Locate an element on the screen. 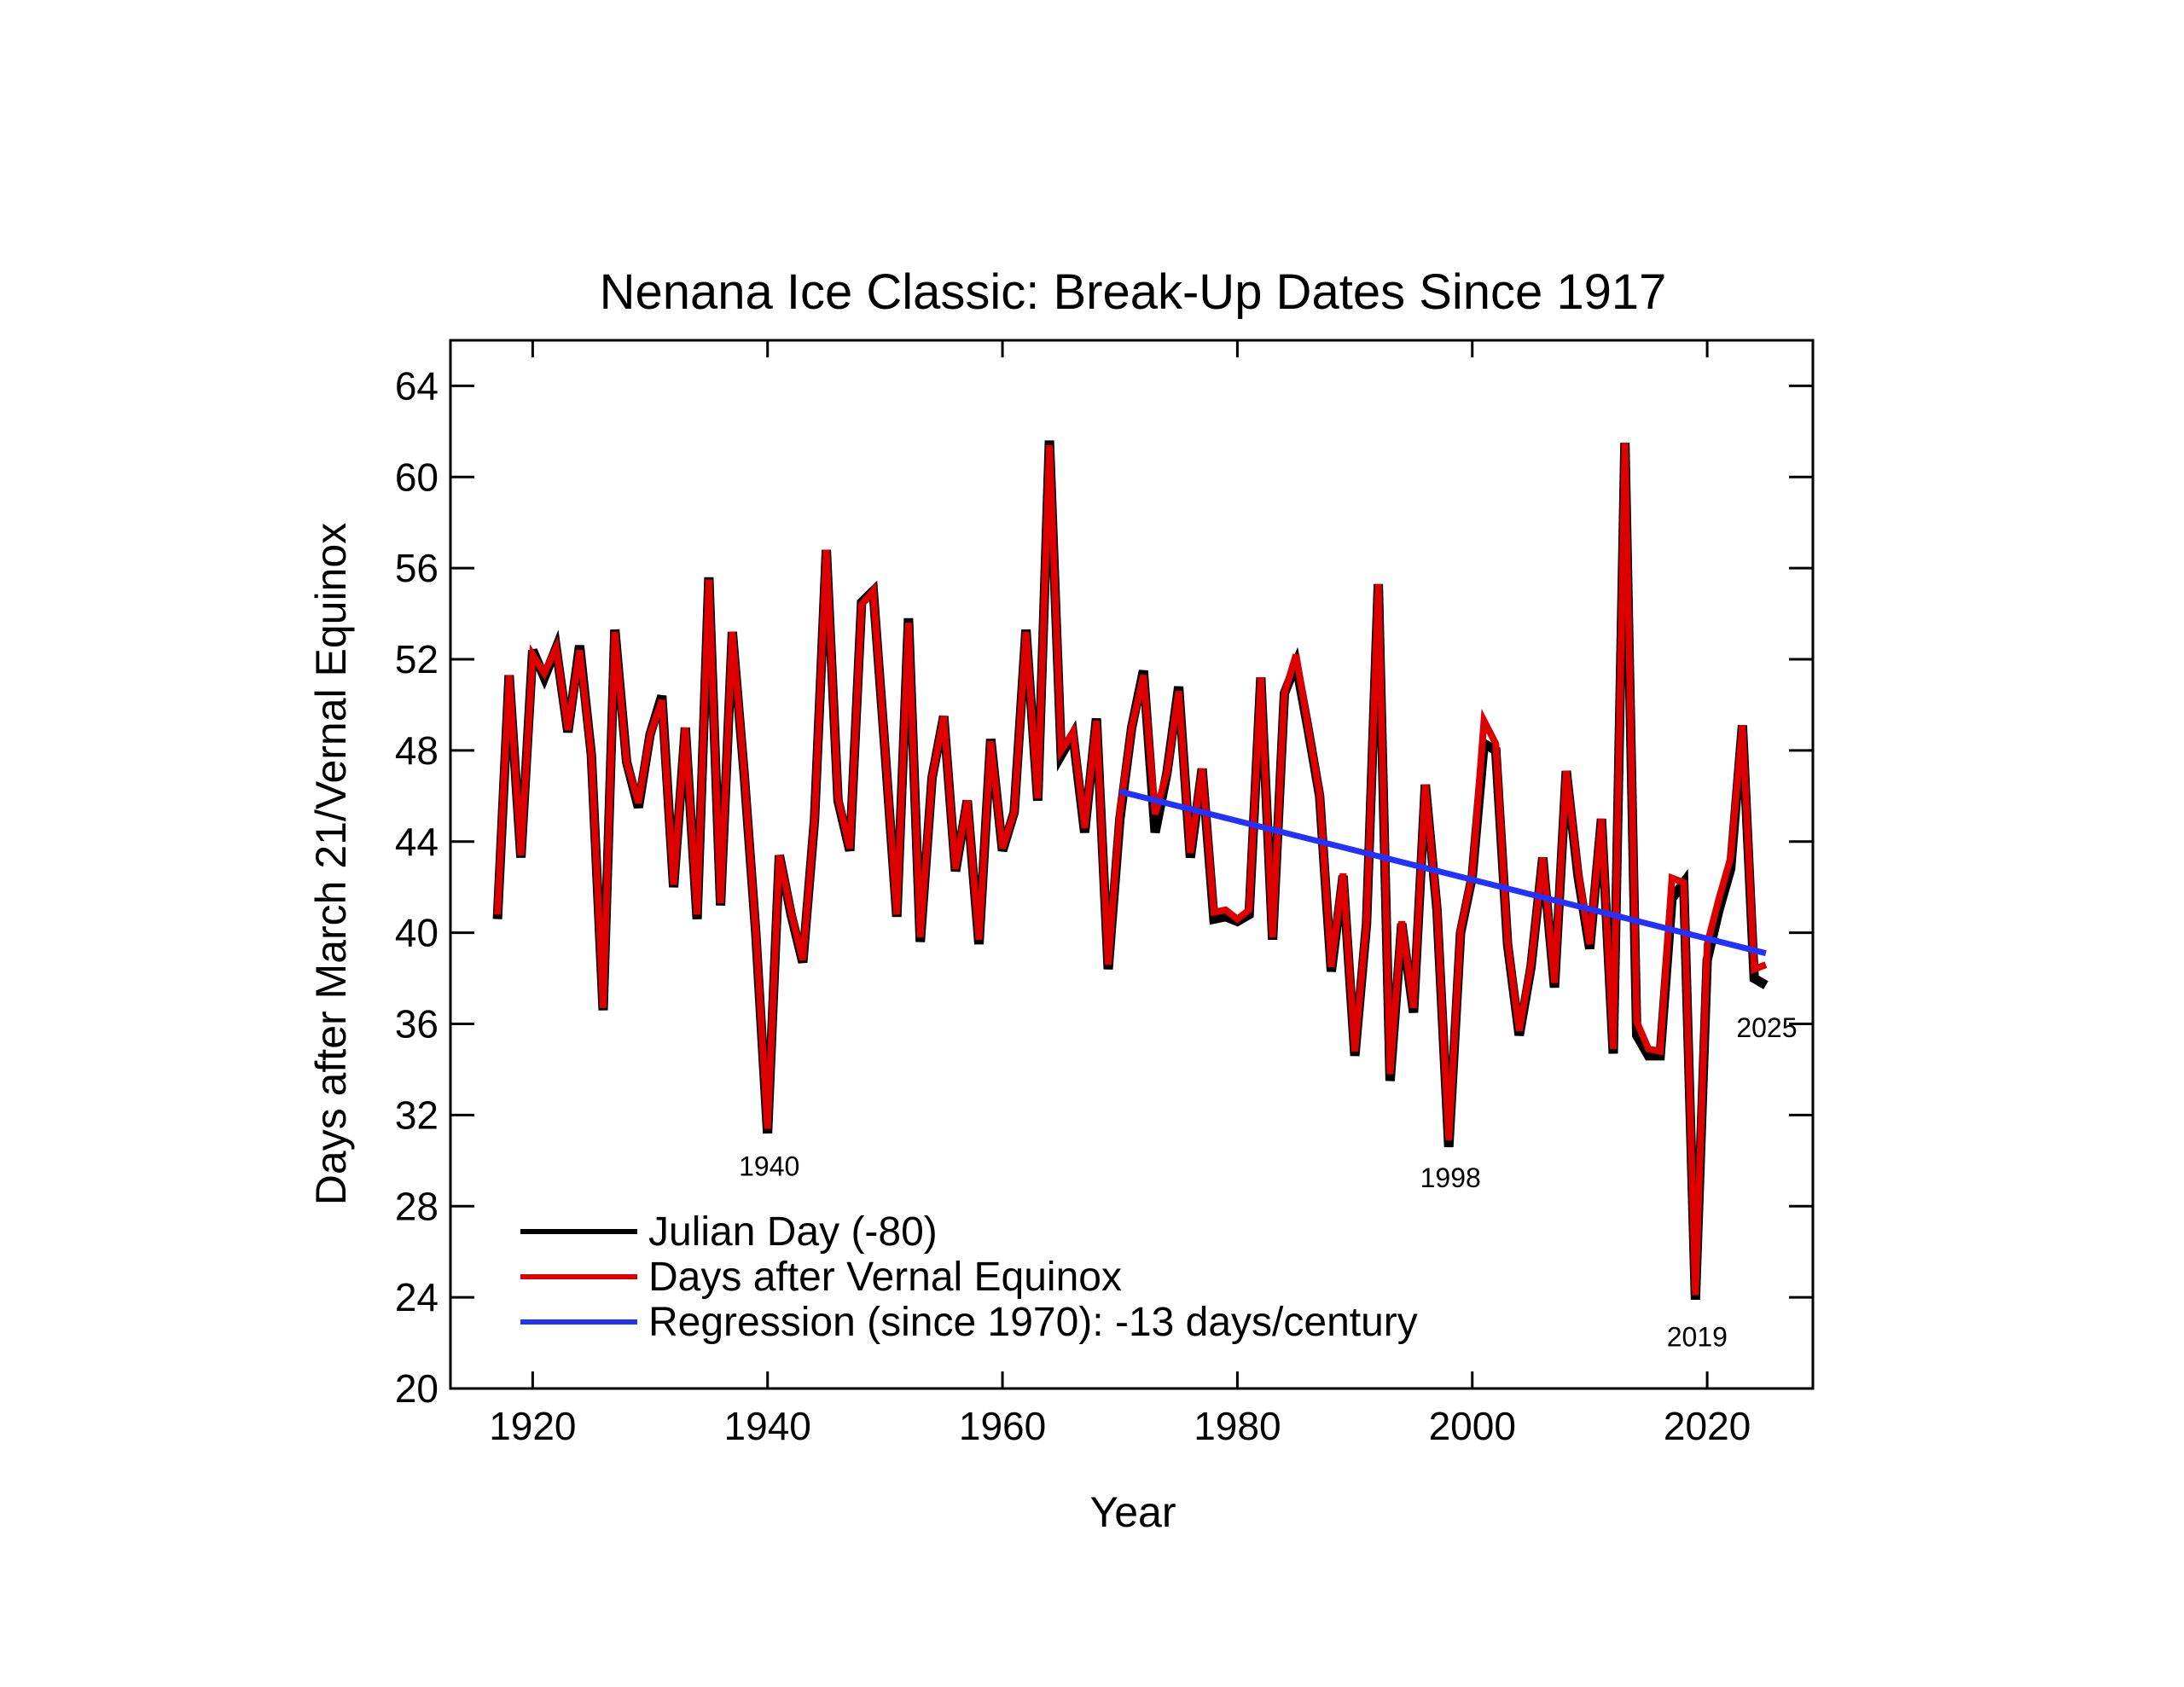 This screenshot has width=2184, height=1687. y-tick-label: 20 is located at coordinates (417, 1389).